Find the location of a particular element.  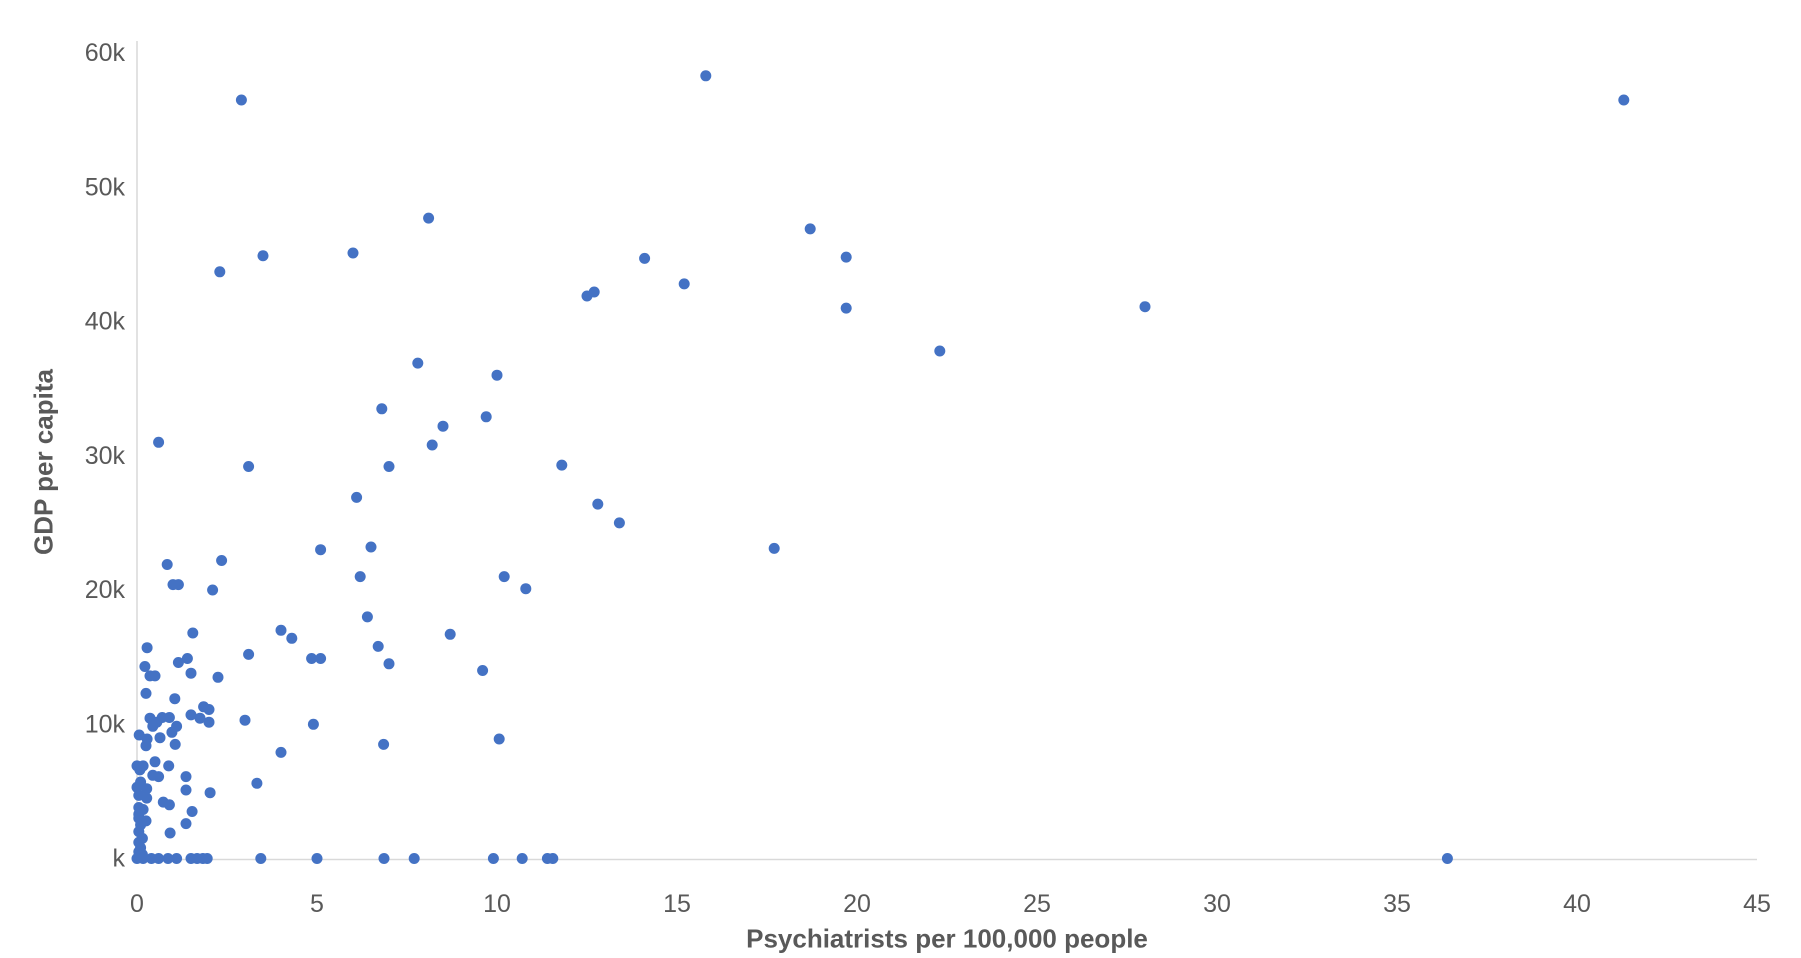

y-tick-label: 50k is located at coordinates (105, 187).